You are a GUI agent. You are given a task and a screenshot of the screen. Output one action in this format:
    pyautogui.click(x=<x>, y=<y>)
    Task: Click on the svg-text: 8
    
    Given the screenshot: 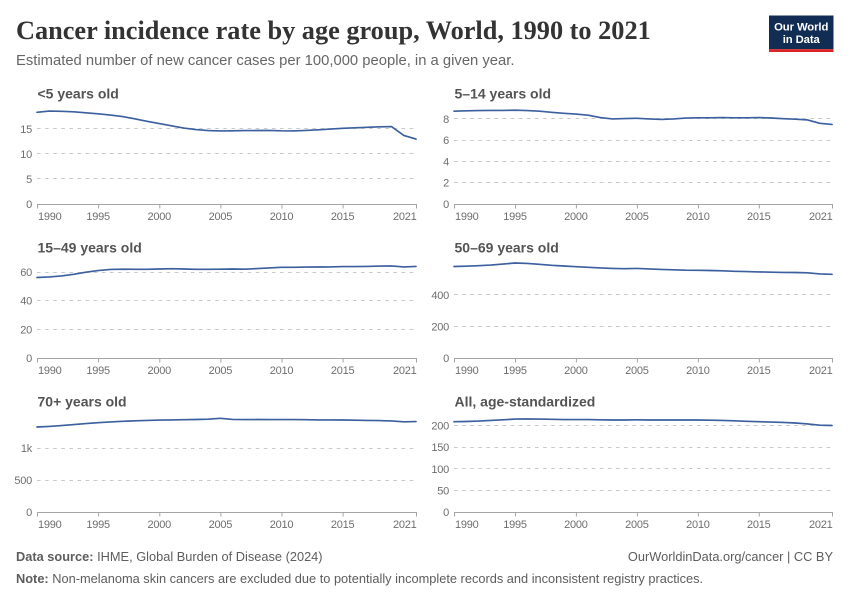 What is the action you would take?
    pyautogui.click(x=446, y=120)
    